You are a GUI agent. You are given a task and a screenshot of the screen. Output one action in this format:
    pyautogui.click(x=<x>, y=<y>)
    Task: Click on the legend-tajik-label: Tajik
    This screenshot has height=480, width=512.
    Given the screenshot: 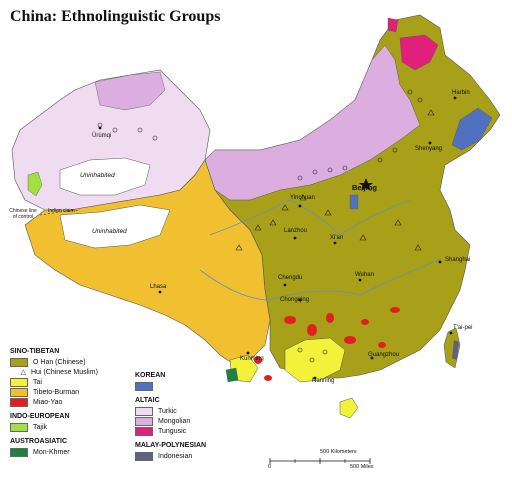 What is the action you would take?
    pyautogui.click(x=40, y=427)
    